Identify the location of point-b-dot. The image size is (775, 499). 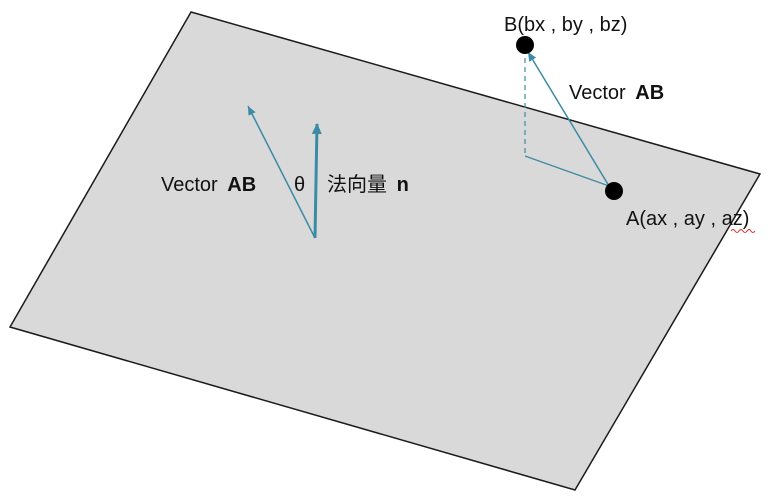
(525, 45).